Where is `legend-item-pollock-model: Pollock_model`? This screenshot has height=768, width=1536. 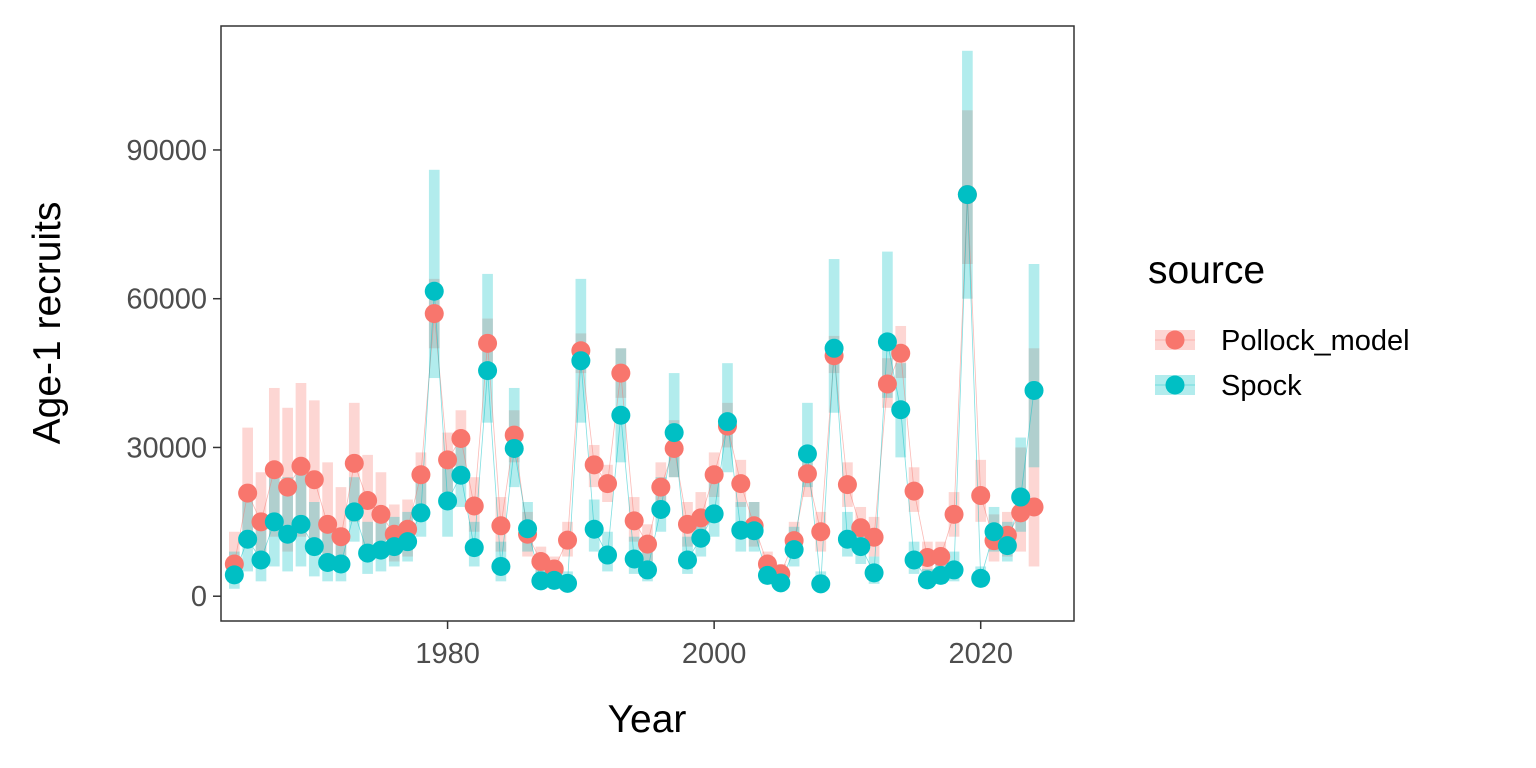 legend-item-pollock-model: Pollock_model is located at coordinates (1282, 341).